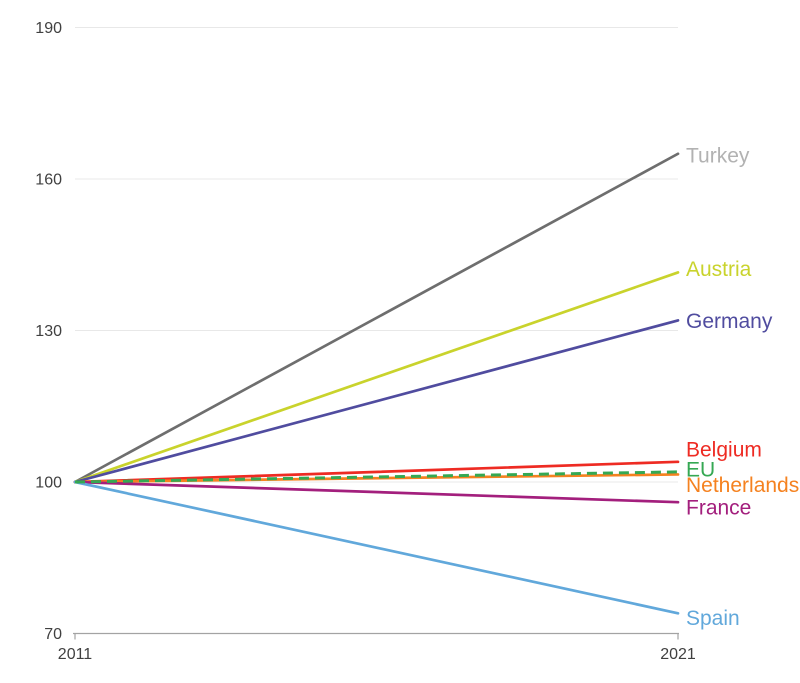 Image resolution: width=800 pixels, height=683 pixels. What do you see at coordinates (713, 618) in the screenshot?
I see `series-label-spain: Spain` at bounding box center [713, 618].